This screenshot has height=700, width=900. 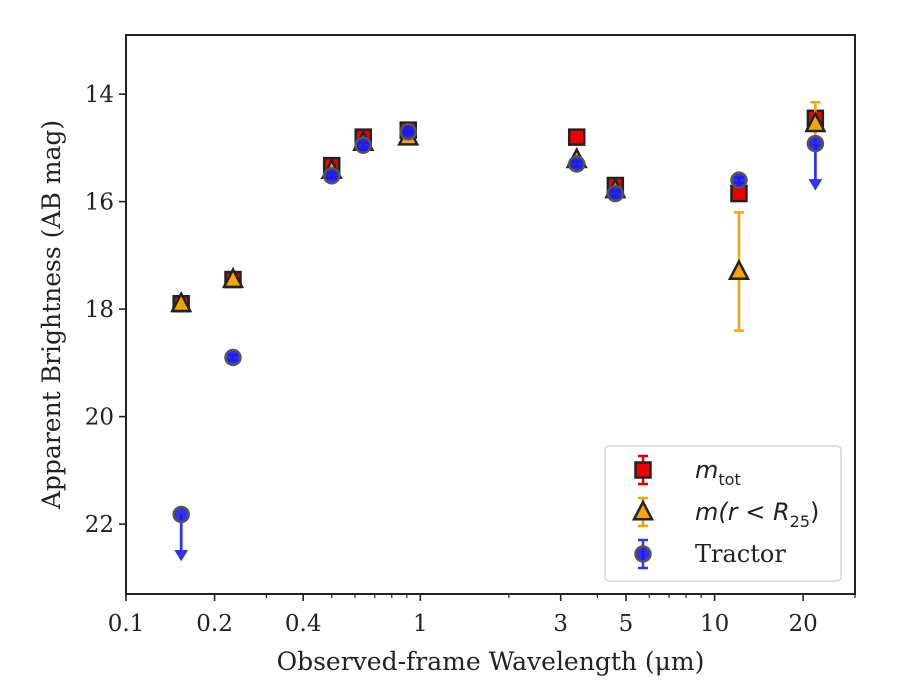 I want to click on x-tick-label: 0.4, so click(x=303, y=624).